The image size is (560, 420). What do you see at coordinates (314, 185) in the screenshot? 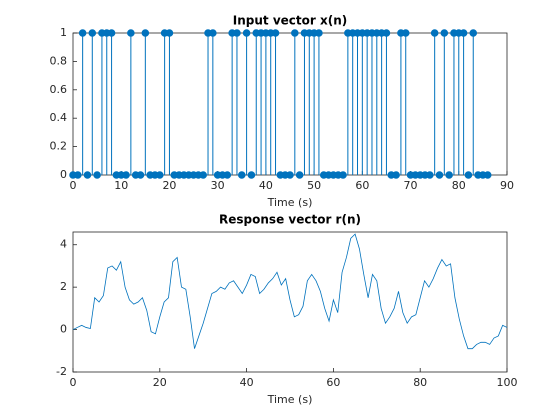
I see `x-tick-label: 50` at bounding box center [314, 185].